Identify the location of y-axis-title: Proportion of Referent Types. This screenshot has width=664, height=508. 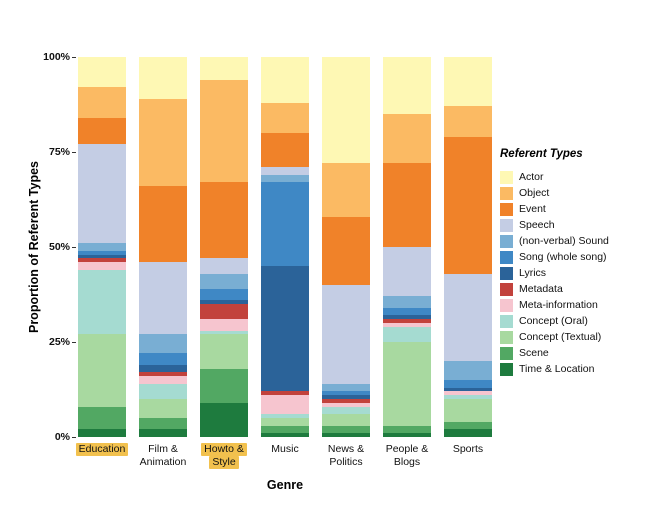
(34, 247).